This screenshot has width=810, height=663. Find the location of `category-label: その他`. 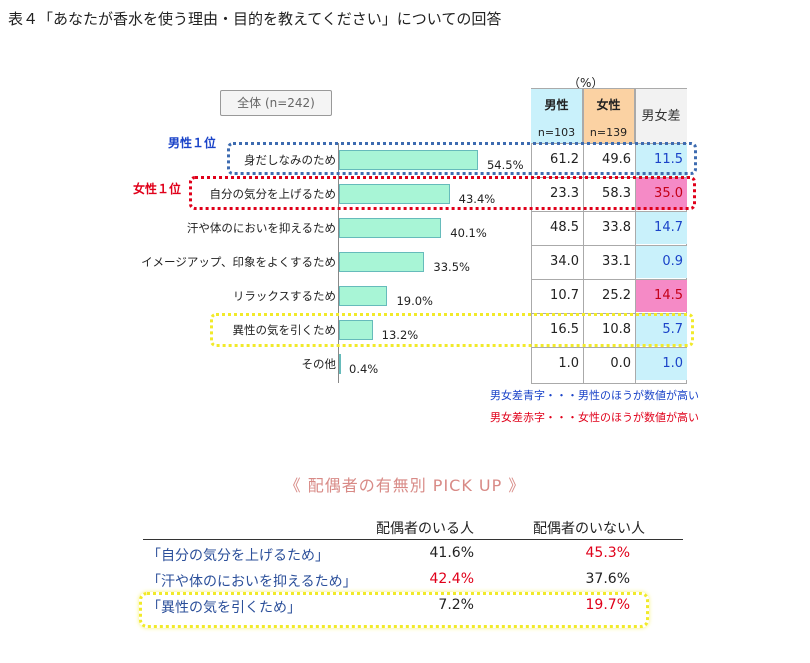

category-label: その他 is located at coordinates (319, 364).